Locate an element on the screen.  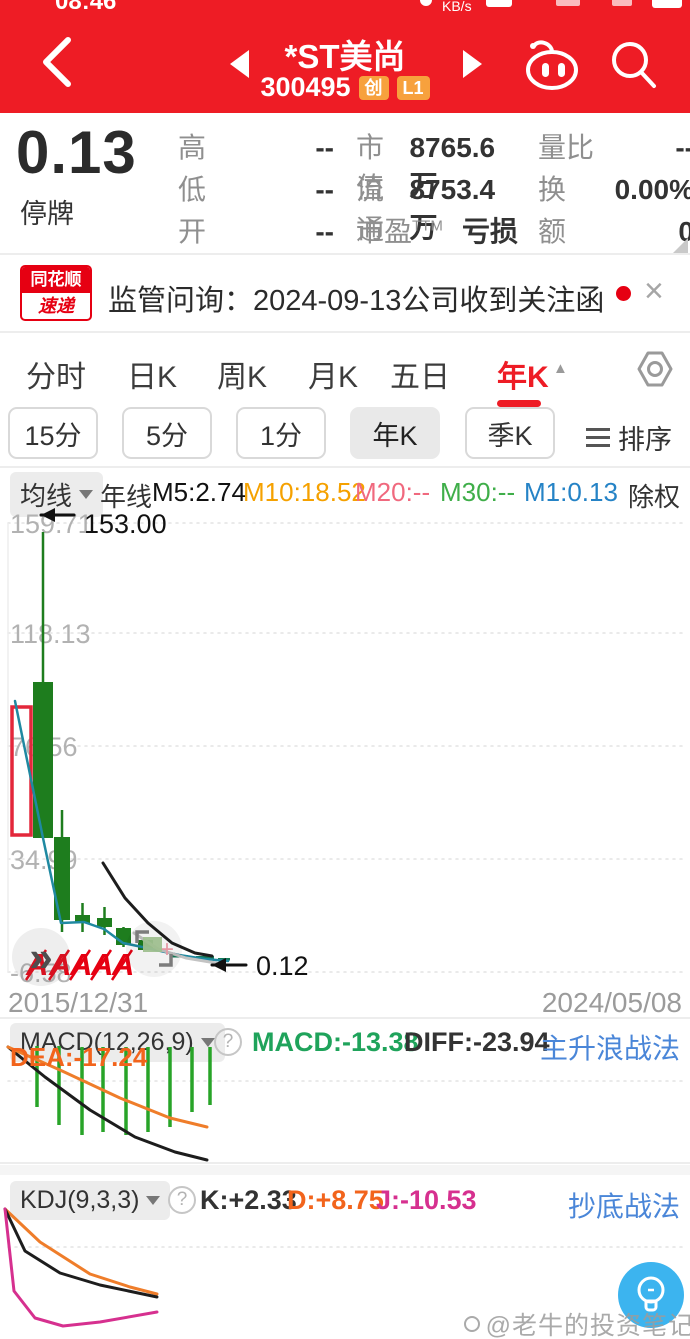
legend-annual: 年线 is located at coordinates (126, 497).